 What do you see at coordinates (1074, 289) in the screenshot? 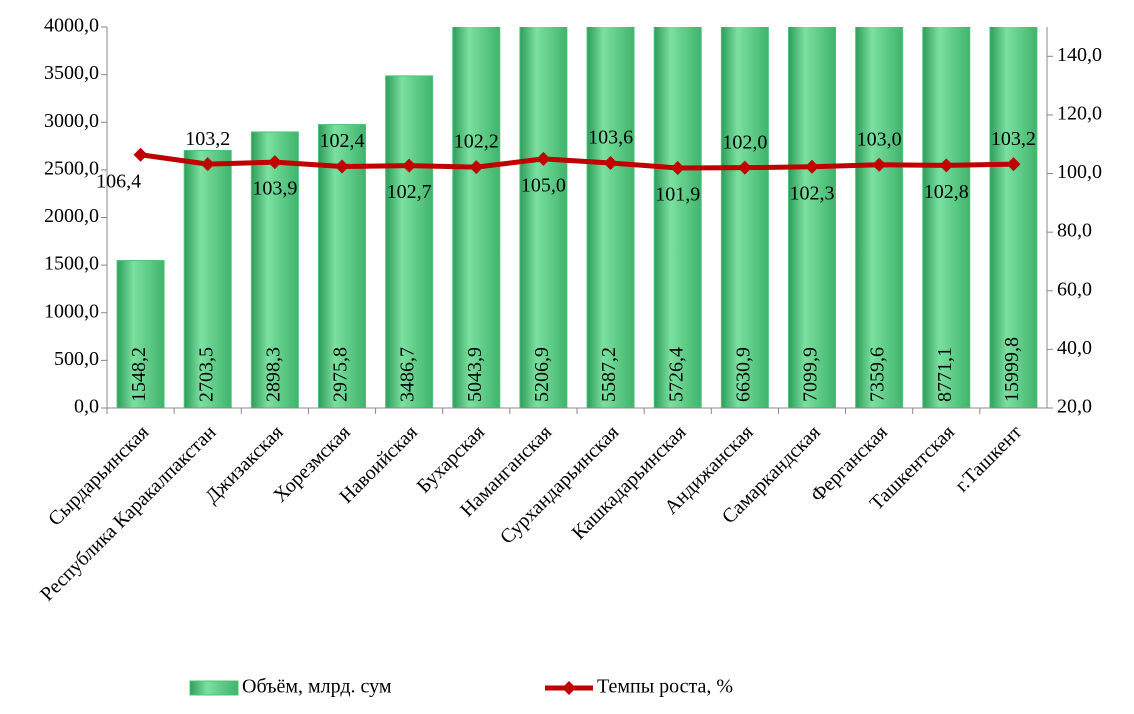
I see `y2-tick-label: 60,0` at bounding box center [1074, 289].